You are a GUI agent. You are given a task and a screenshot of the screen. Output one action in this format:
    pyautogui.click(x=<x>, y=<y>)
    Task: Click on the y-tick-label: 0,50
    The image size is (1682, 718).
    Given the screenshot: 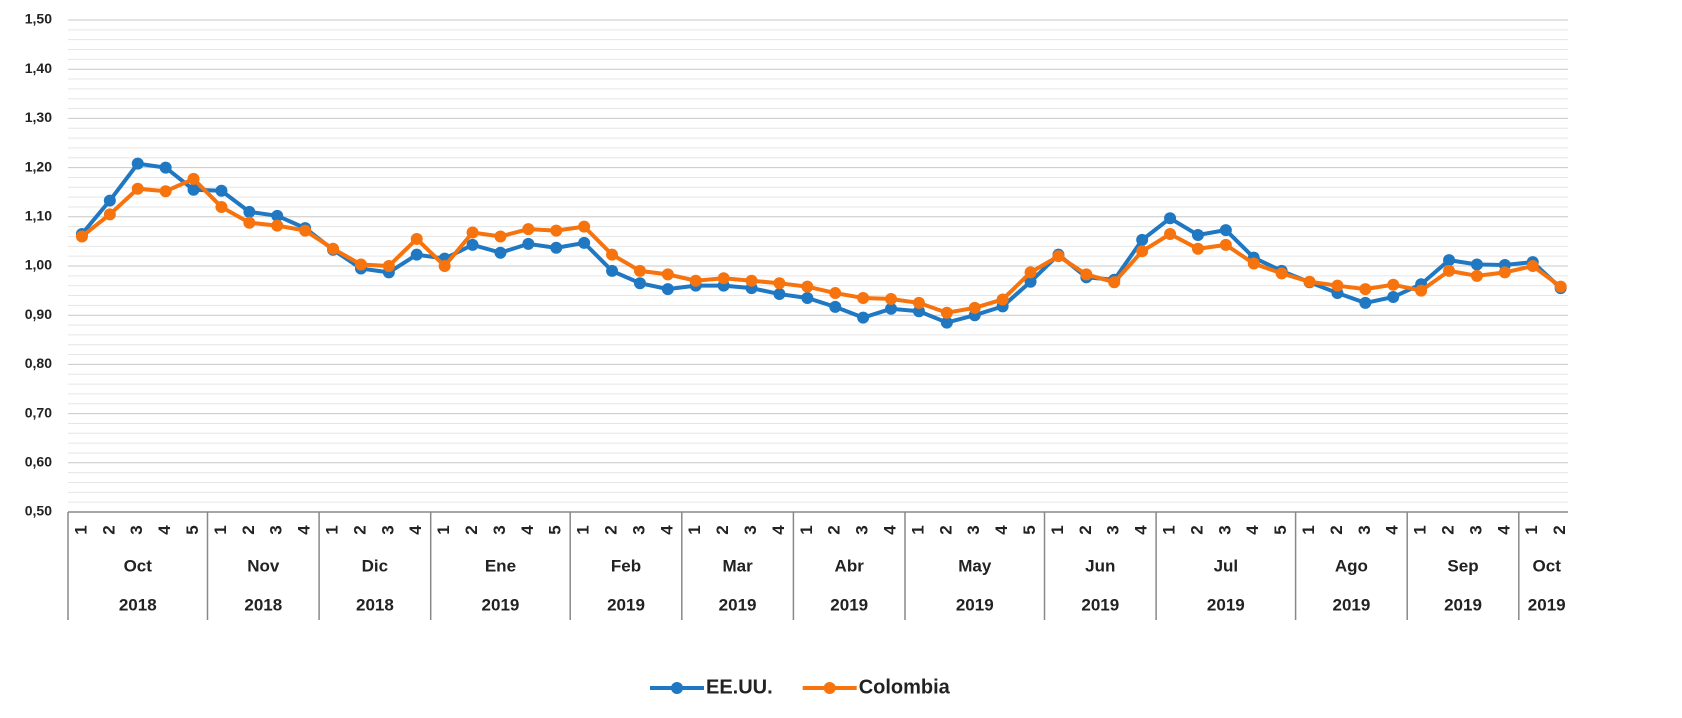 What is the action you would take?
    pyautogui.click(x=38, y=511)
    